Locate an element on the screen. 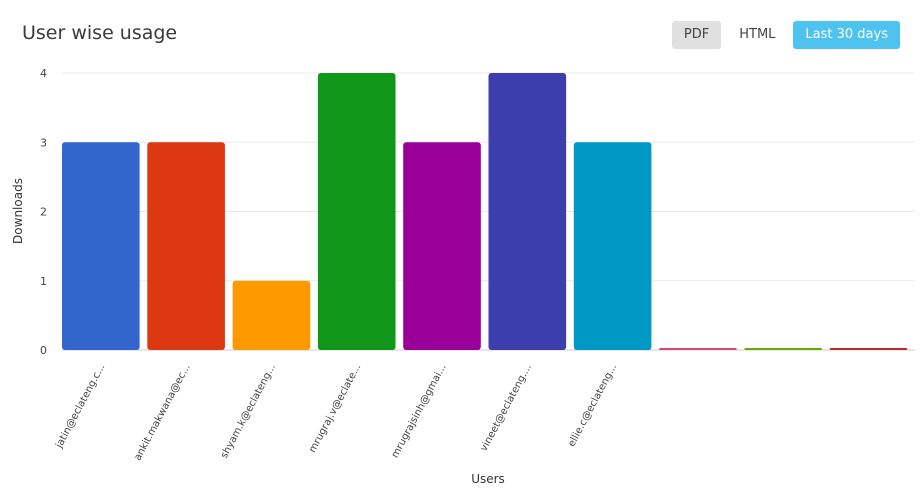 This screenshot has width=922, height=493. y-axis-label: Downloads is located at coordinates (18, 211).